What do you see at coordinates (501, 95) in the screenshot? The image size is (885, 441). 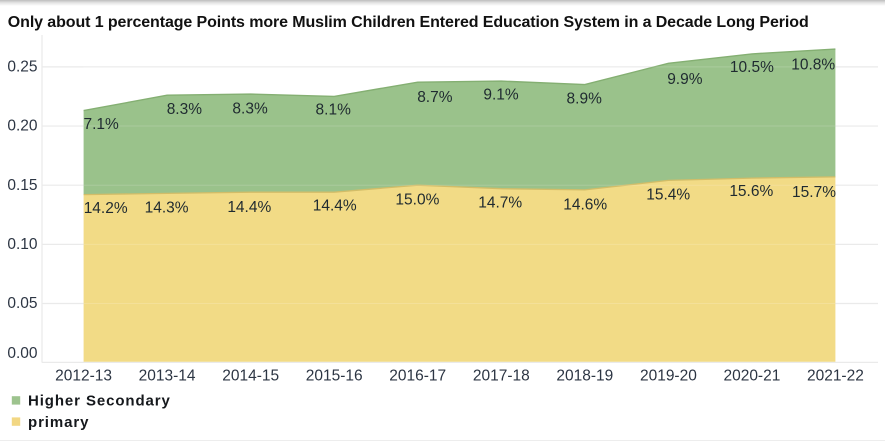 I see `svg-text: 9.1%` at bounding box center [501, 95].